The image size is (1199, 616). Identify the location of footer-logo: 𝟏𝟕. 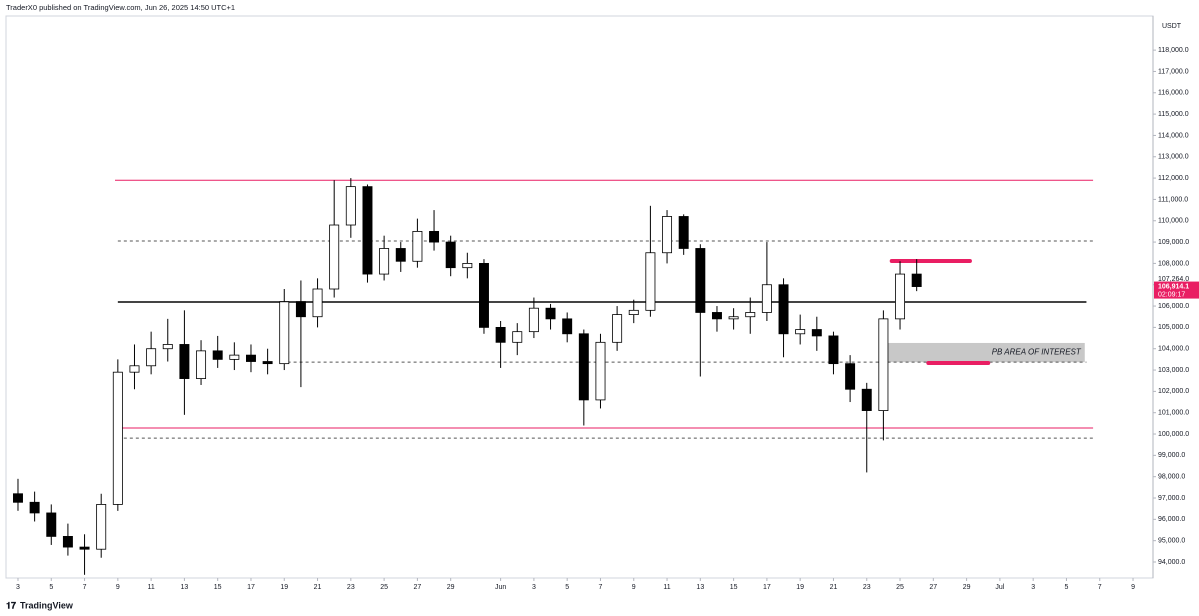
(11, 605).